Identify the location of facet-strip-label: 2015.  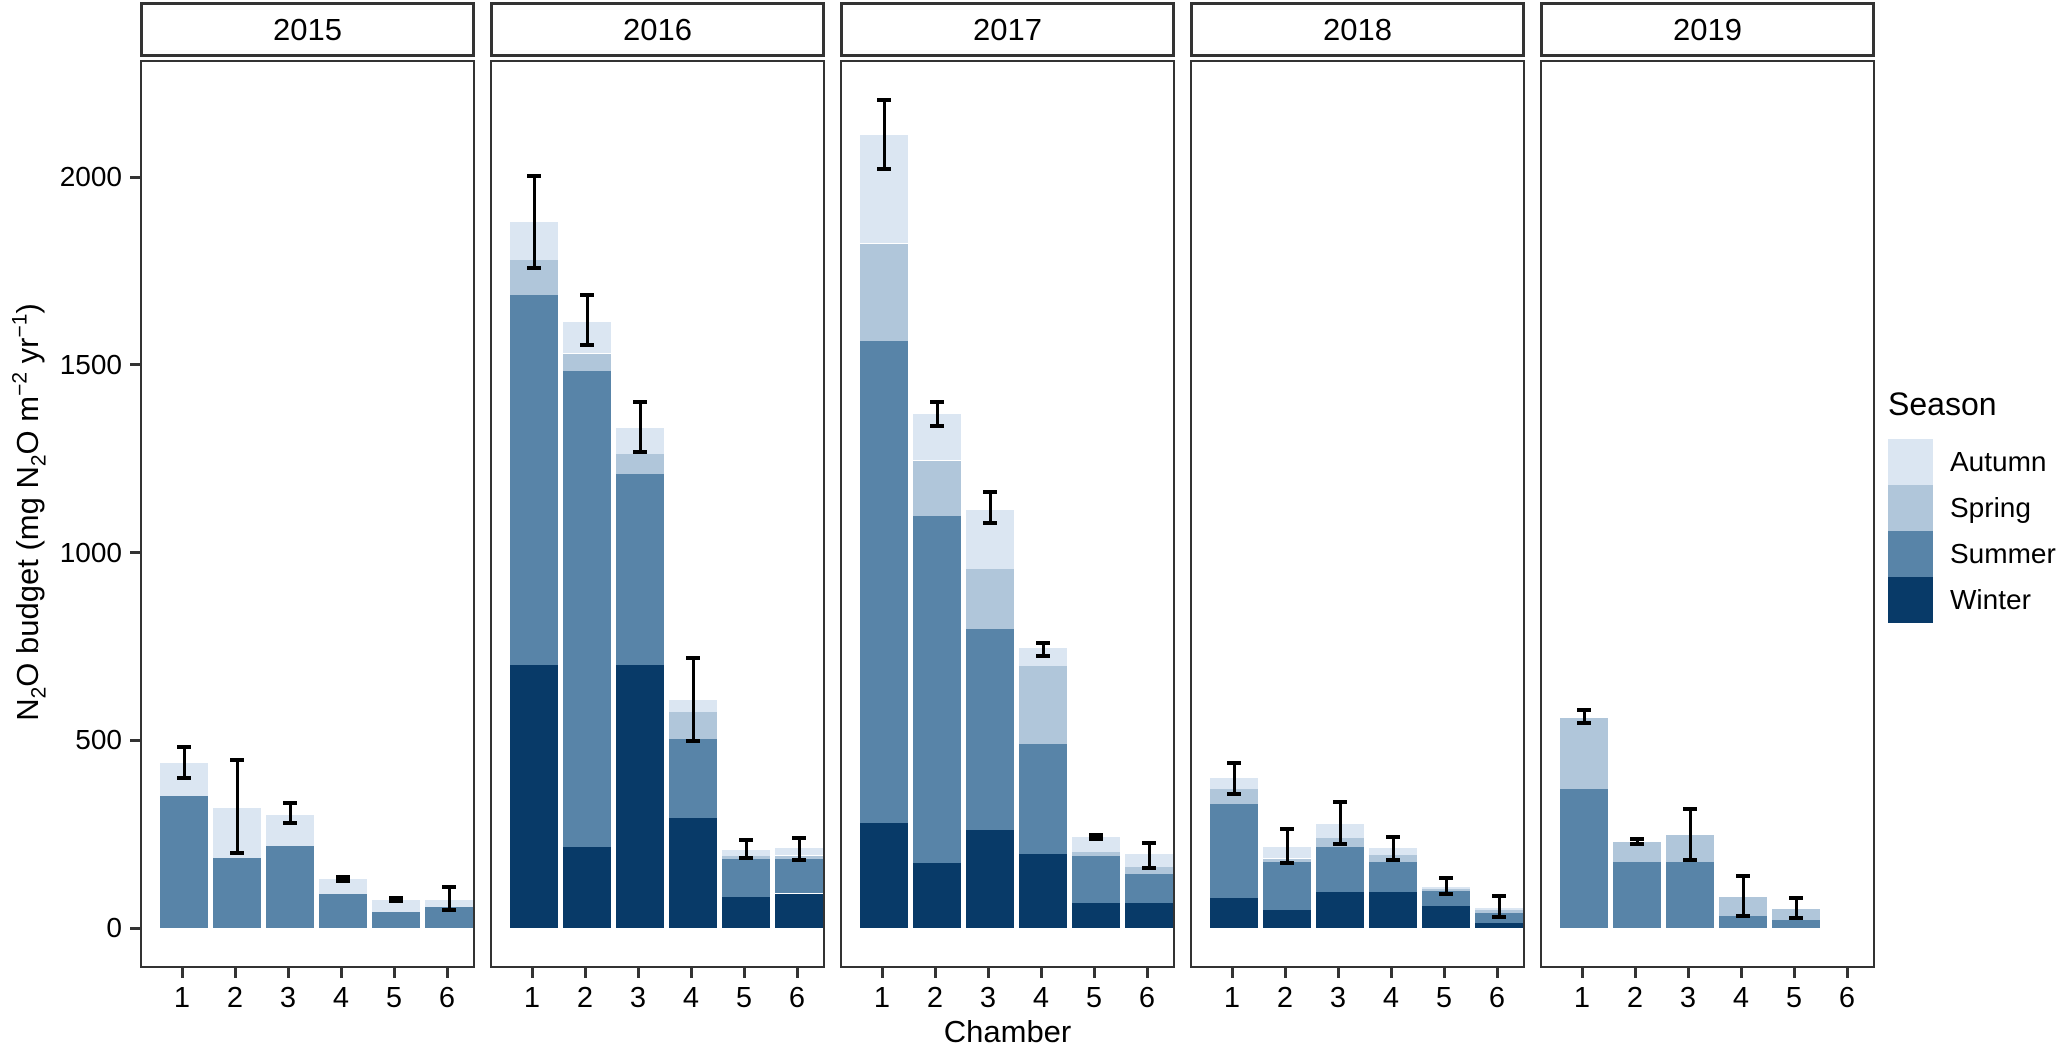
(307, 29).